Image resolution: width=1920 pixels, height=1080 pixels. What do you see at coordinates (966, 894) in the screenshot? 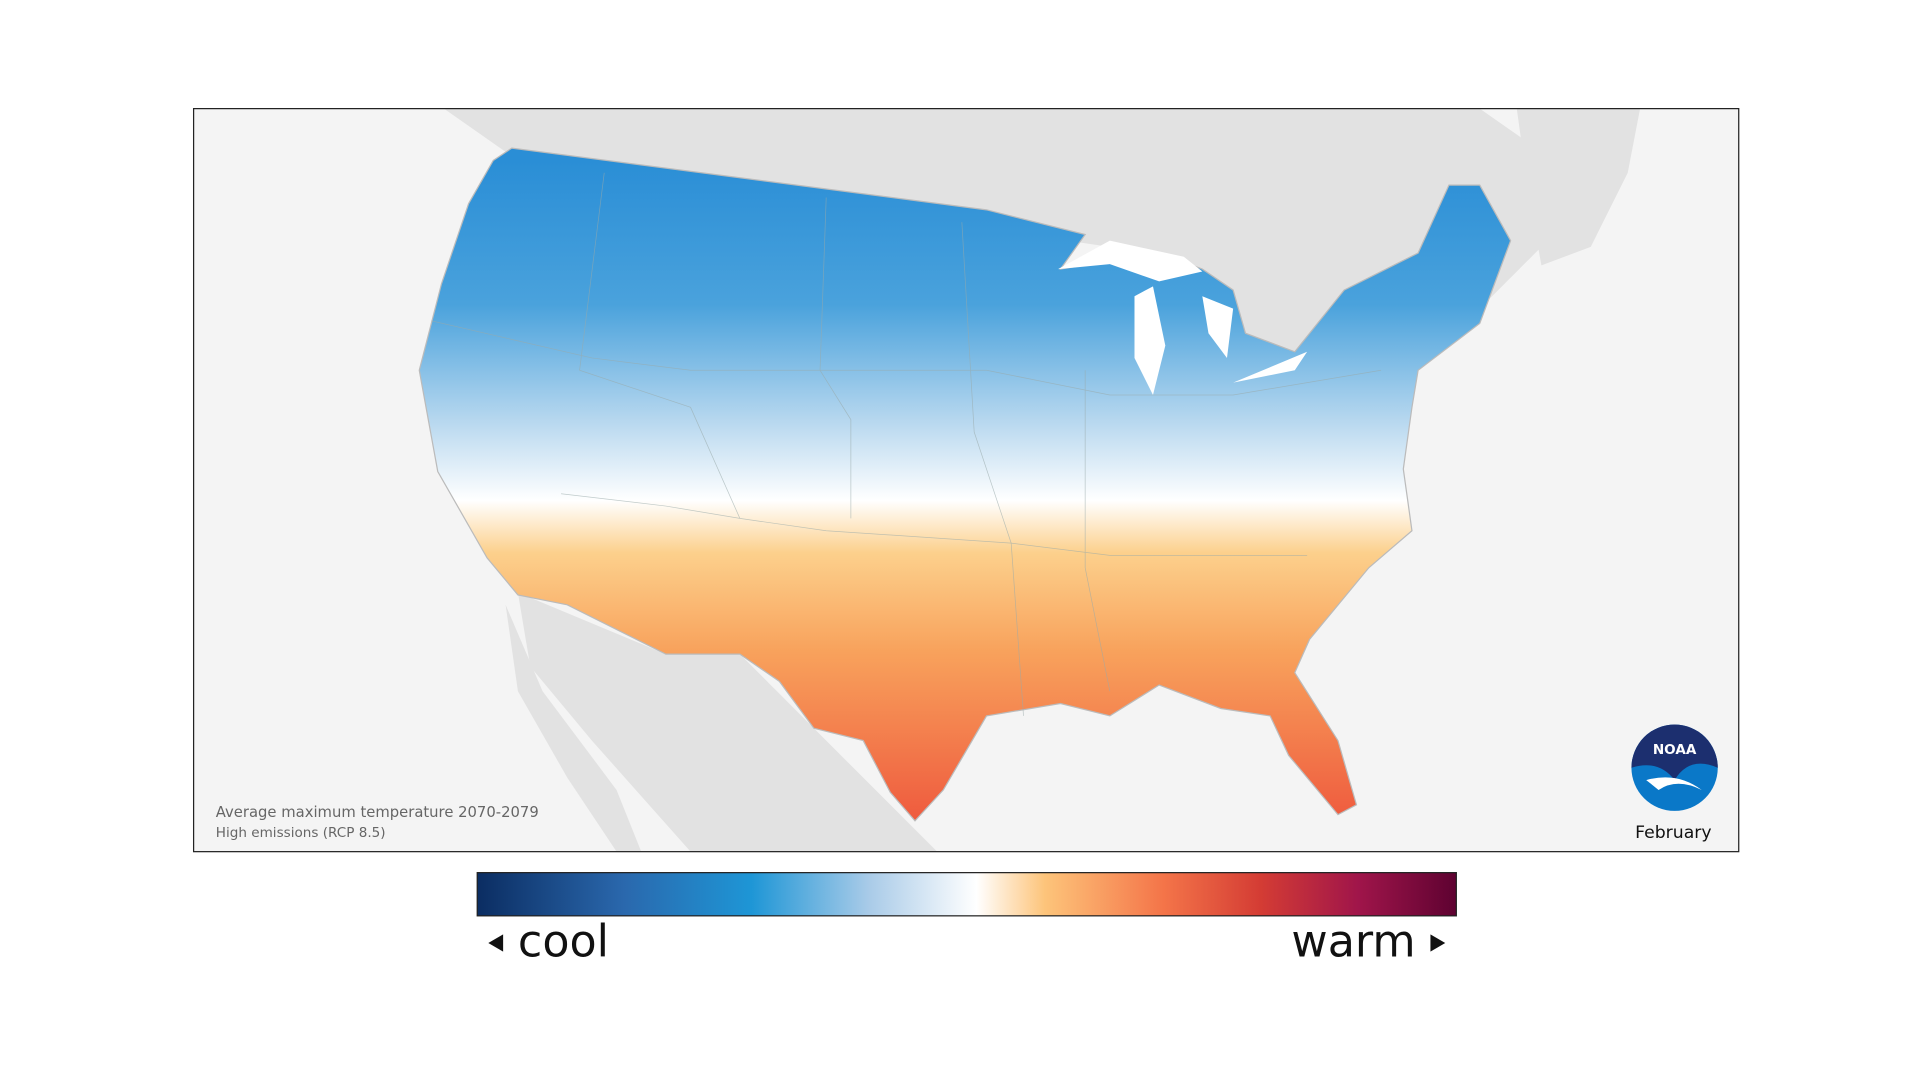
I see `legend-bar` at bounding box center [966, 894].